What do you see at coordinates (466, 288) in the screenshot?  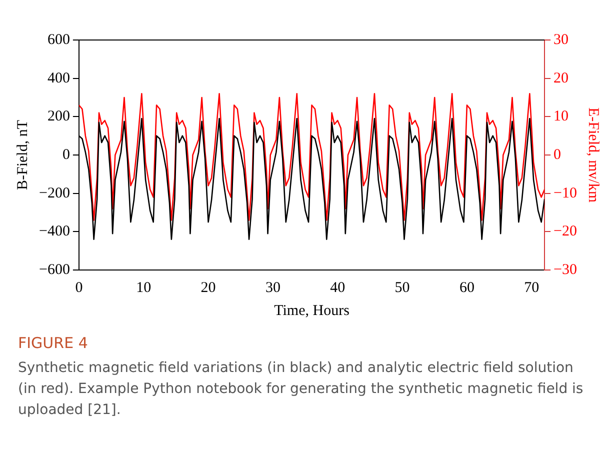 I see `x-tick-label: 60` at bounding box center [466, 288].